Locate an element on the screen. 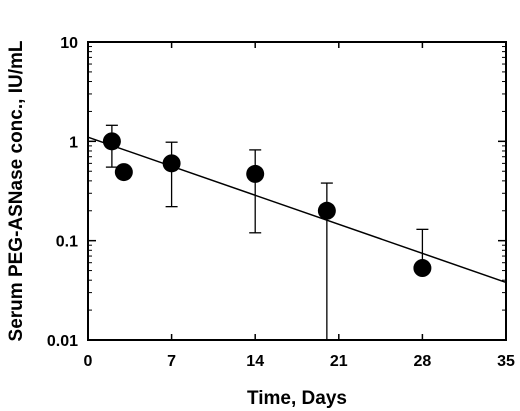  x-axis-title: Time, Days is located at coordinates (297, 398).